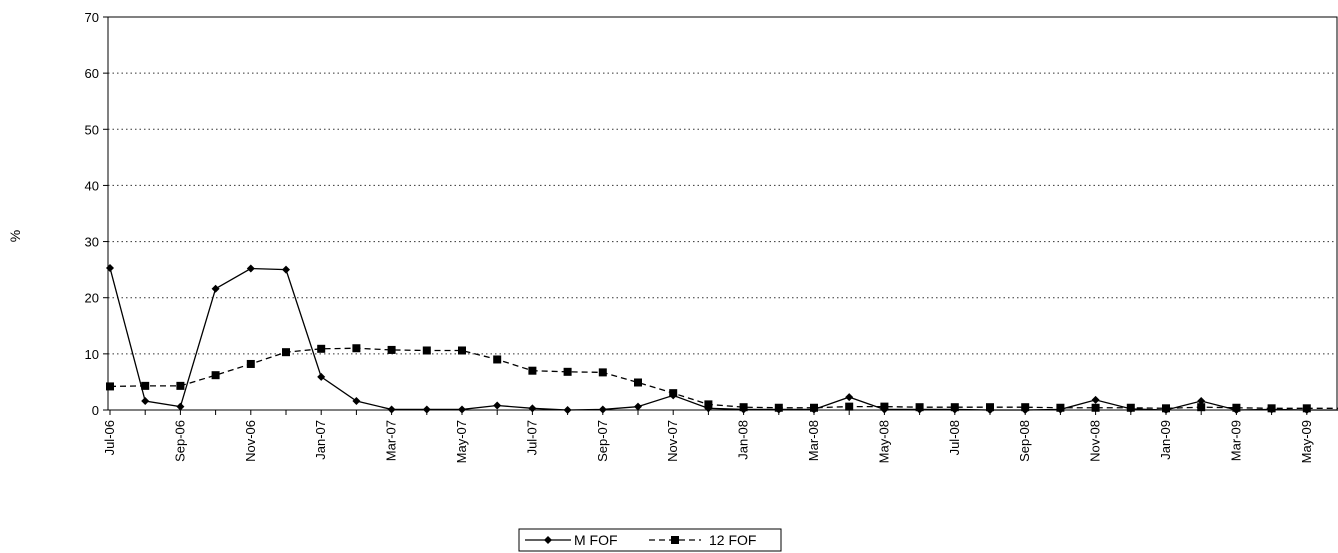 The height and width of the screenshot is (553, 1338). I want to click on y-tick-label: 10, so click(92, 354).